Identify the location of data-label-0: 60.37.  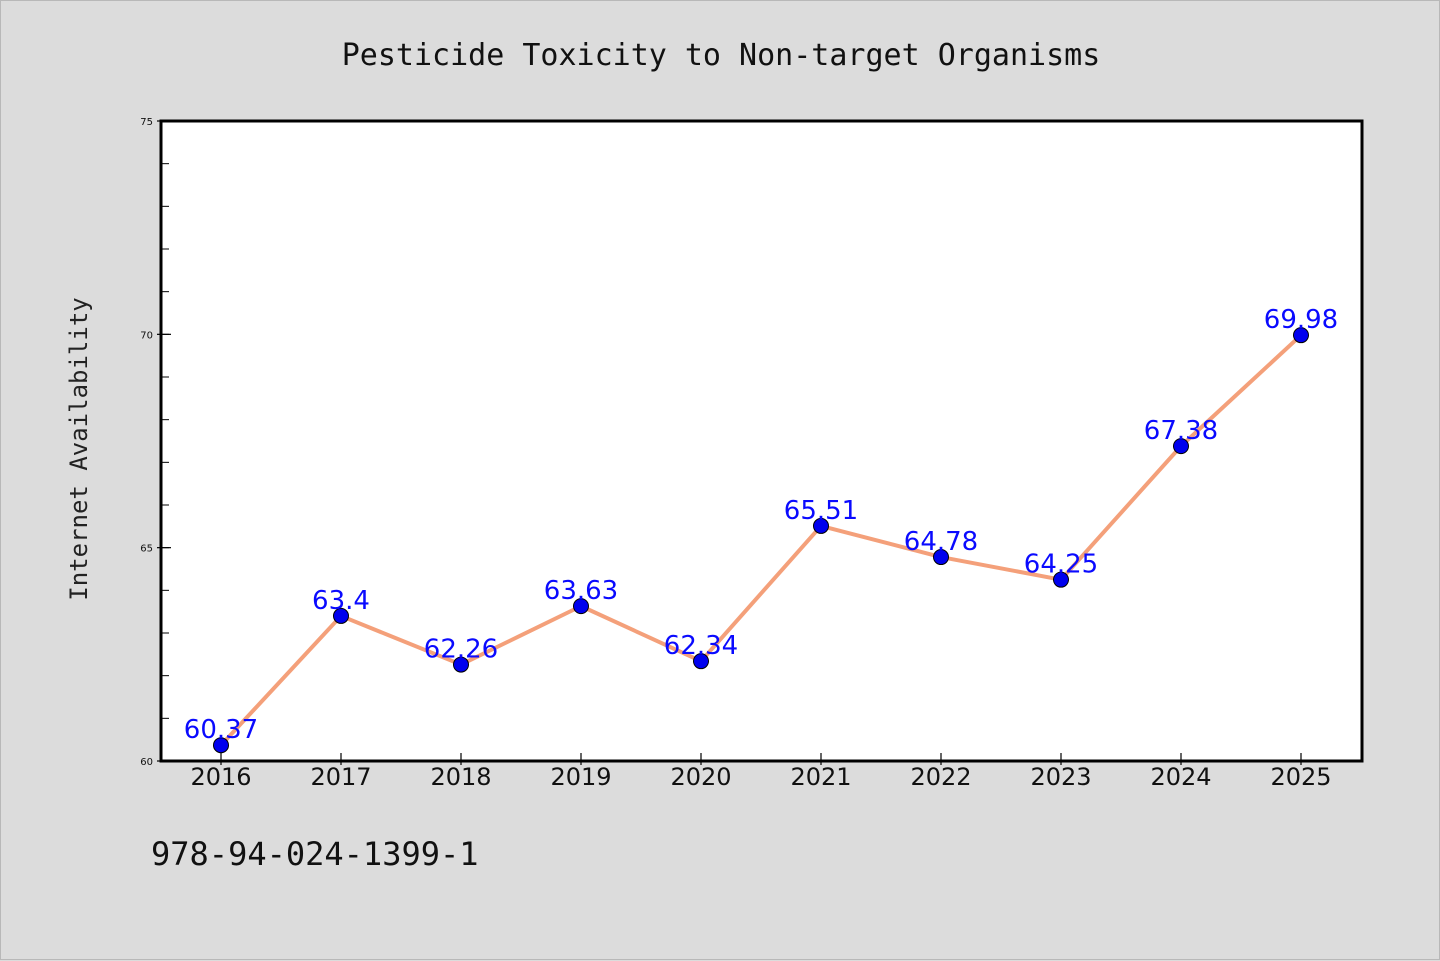
(221, 730).